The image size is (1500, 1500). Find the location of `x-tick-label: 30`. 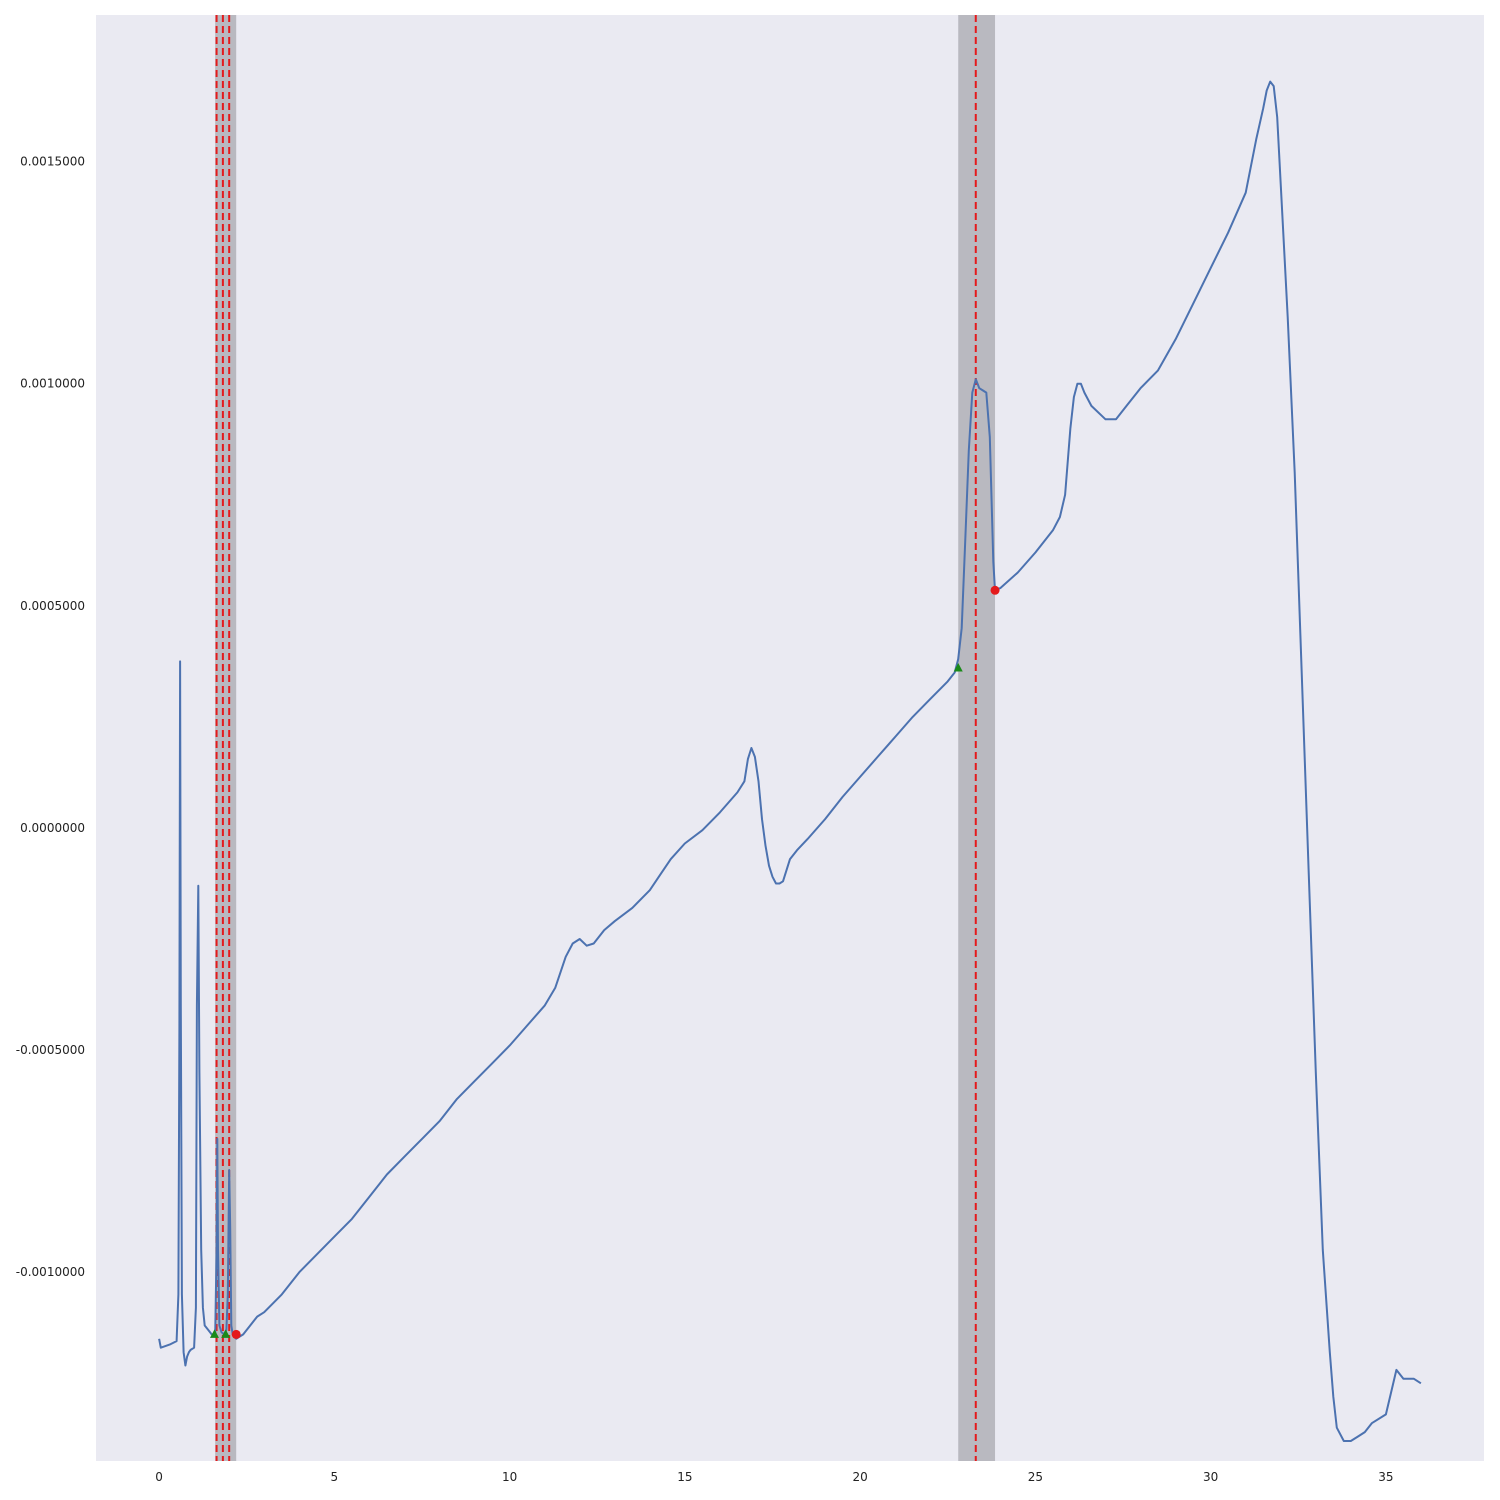

x-tick-label: 30 is located at coordinates (1210, 1477).